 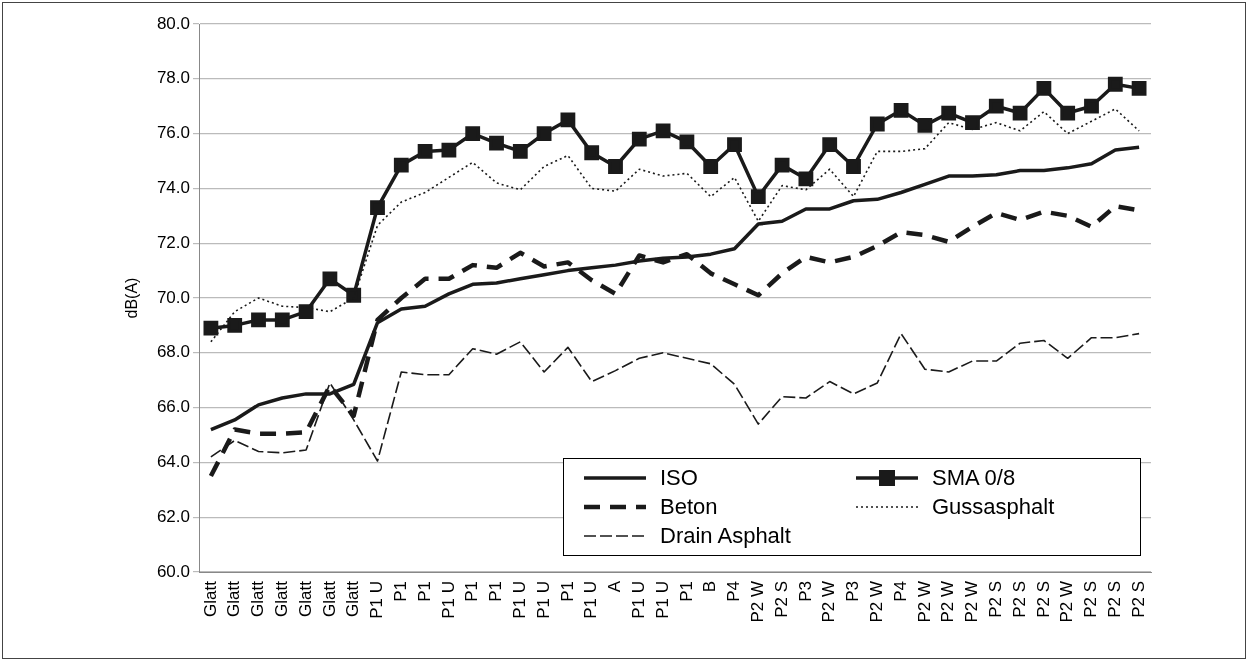 I want to click on y-tick-label: 64.0, so click(x=173, y=462).